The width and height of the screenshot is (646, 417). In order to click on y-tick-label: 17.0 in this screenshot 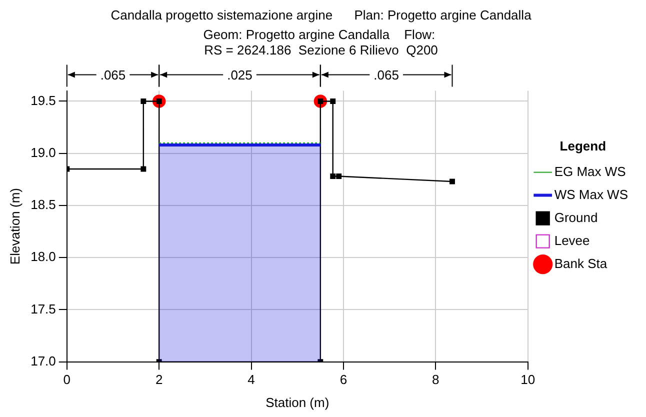, I will do `click(43, 360)`.